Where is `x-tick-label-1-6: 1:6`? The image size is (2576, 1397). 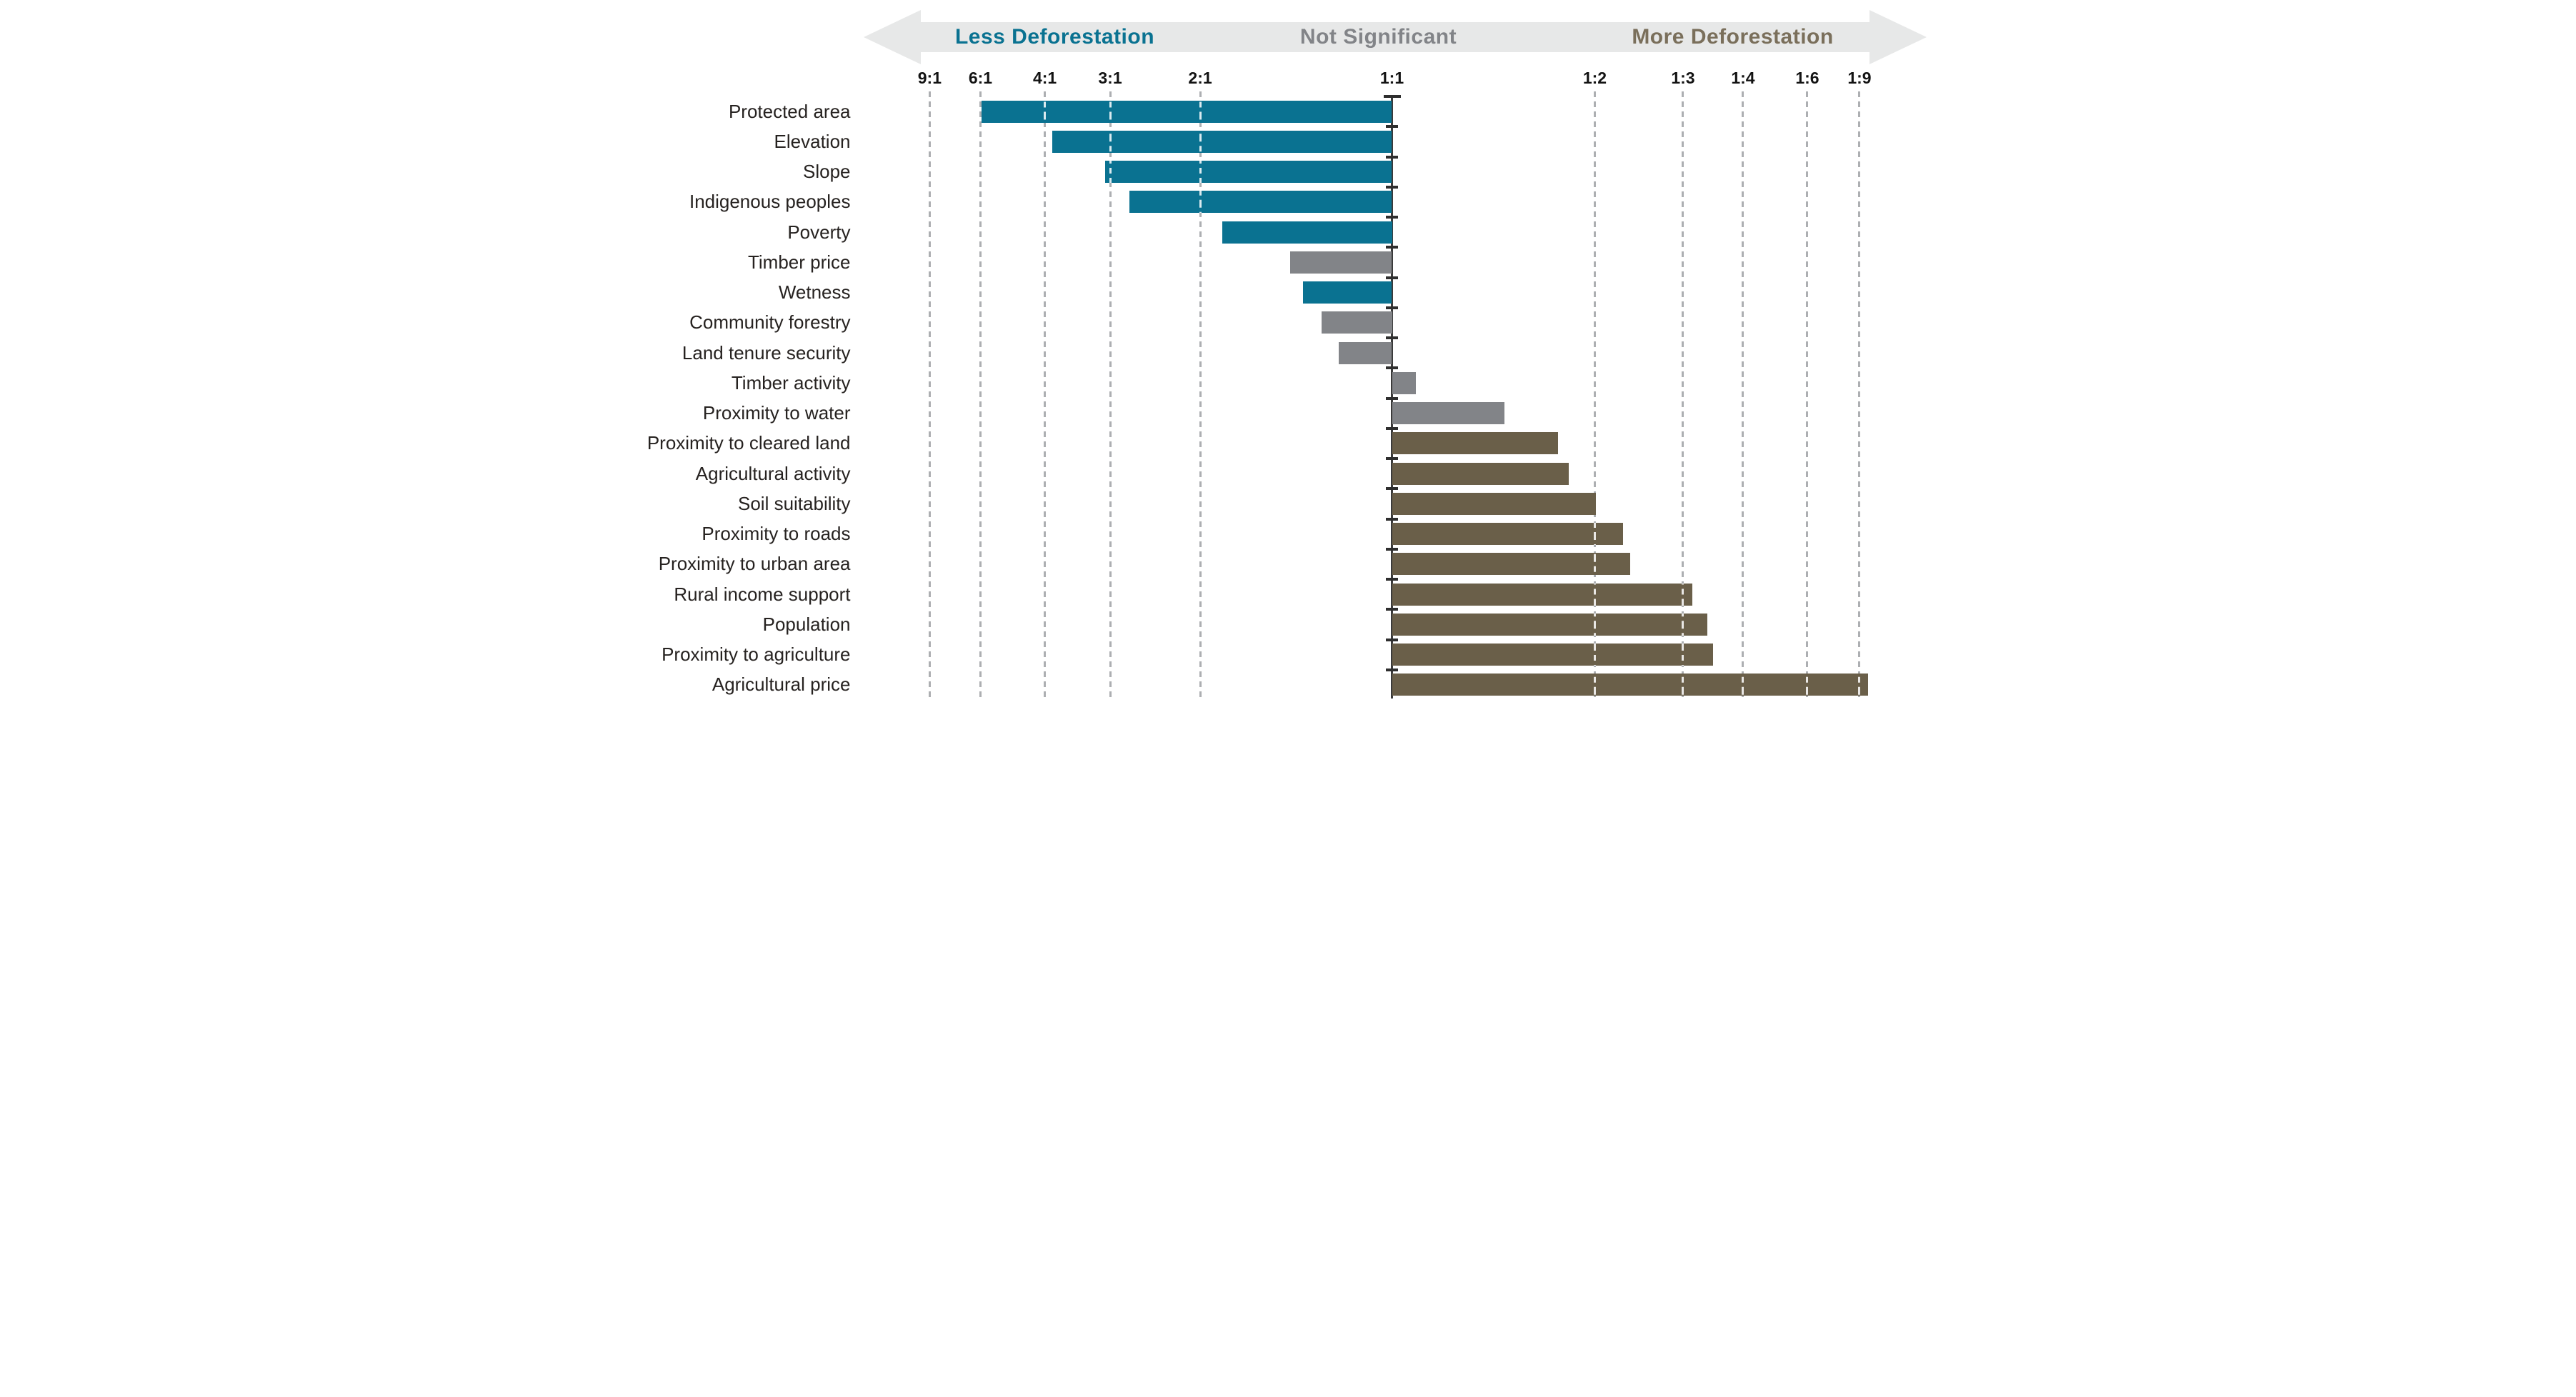
x-tick-label-1-6: 1:6 is located at coordinates (1807, 78).